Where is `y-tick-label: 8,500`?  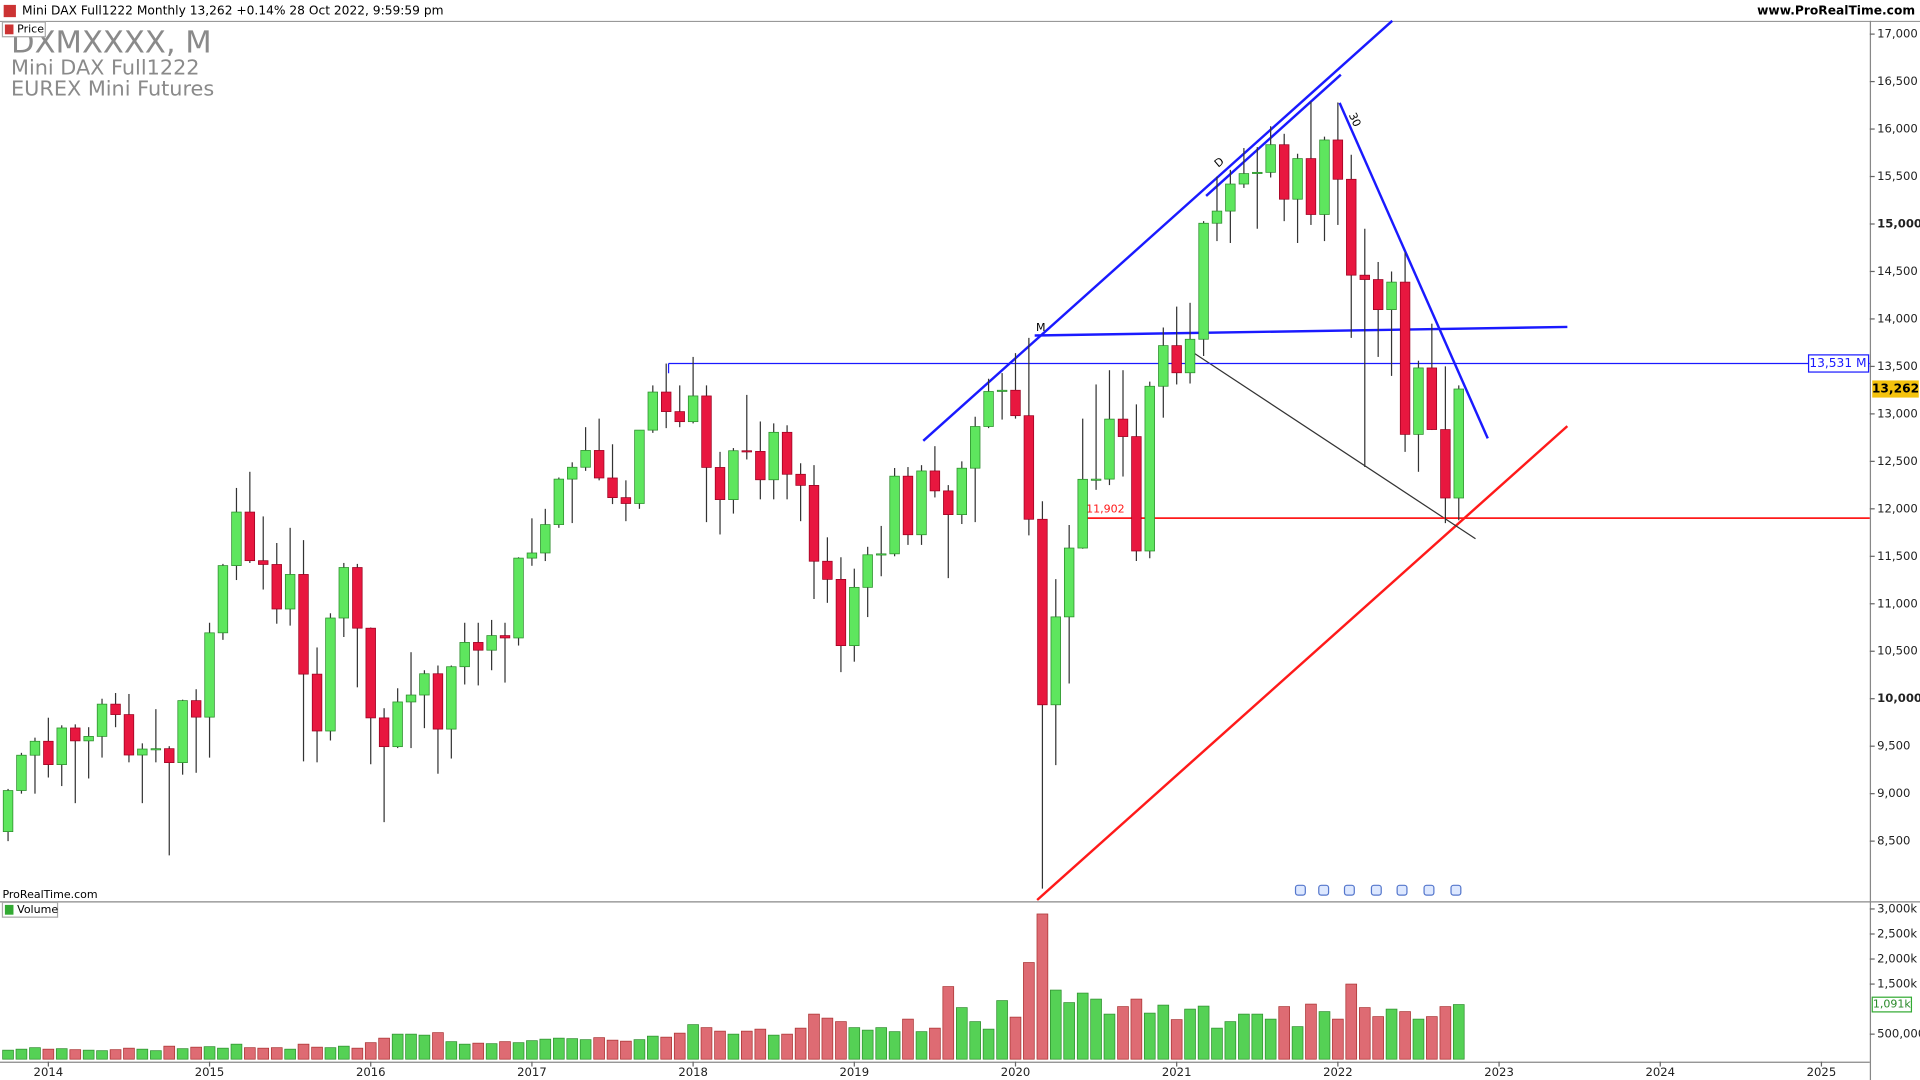 y-tick-label: 8,500 is located at coordinates (1893, 841).